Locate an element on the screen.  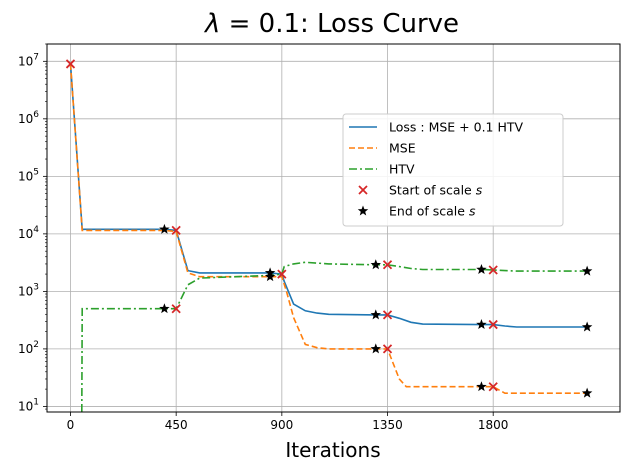
x-tick-label: 900 is located at coordinates (281, 425).